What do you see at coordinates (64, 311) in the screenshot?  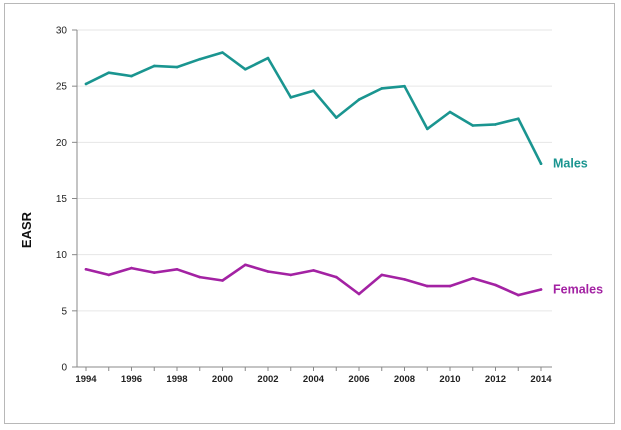 I see `y-tick-label: 5` at bounding box center [64, 311].